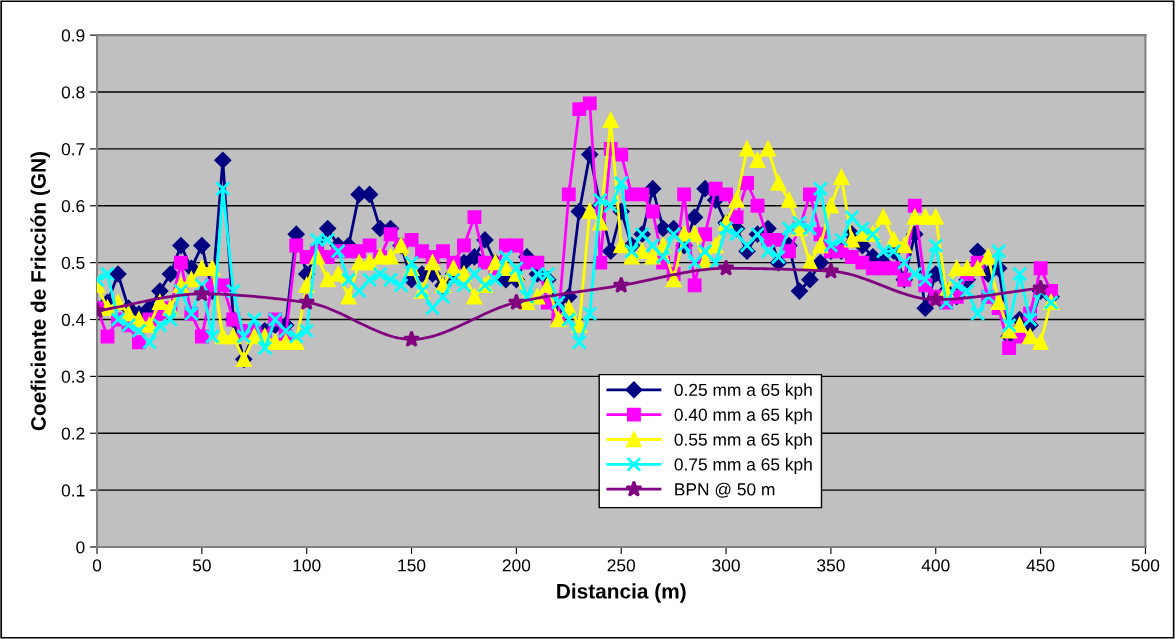 This screenshot has width=1176, height=639. Describe the element at coordinates (725, 490) in the screenshot. I see `legend-label: BPN @ 50 m` at that location.